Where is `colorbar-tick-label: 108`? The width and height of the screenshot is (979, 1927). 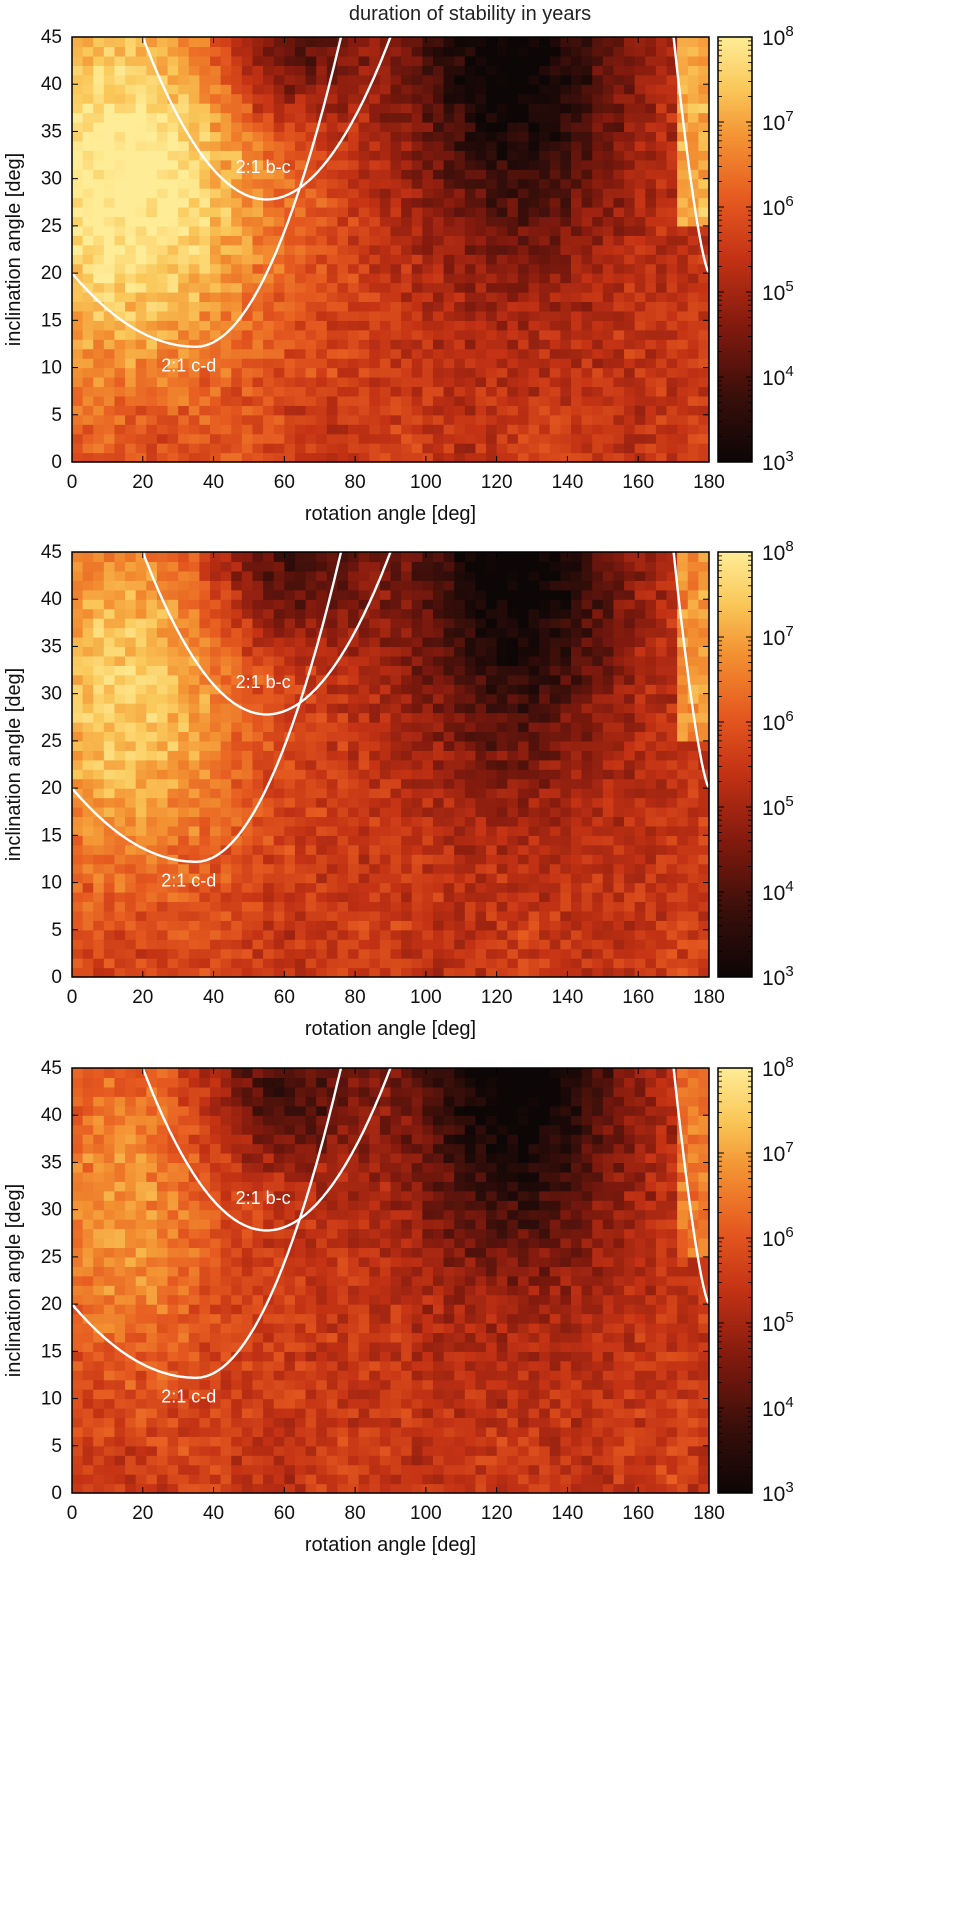 colorbar-tick-label: 108 is located at coordinates (778, 36).